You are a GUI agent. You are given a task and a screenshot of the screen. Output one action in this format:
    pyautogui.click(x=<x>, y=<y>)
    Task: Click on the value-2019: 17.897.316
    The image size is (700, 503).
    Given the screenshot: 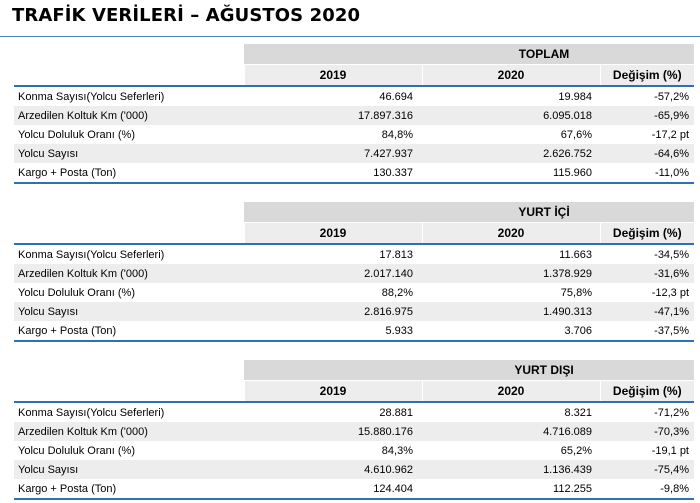 What is the action you would take?
    pyautogui.click(x=333, y=115)
    